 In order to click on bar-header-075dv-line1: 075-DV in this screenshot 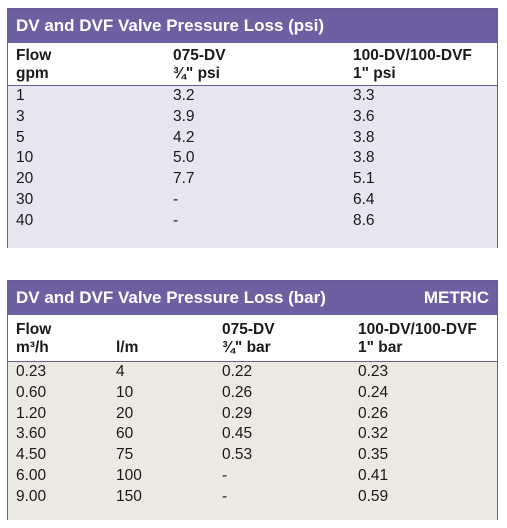, I will do `click(248, 329)`.